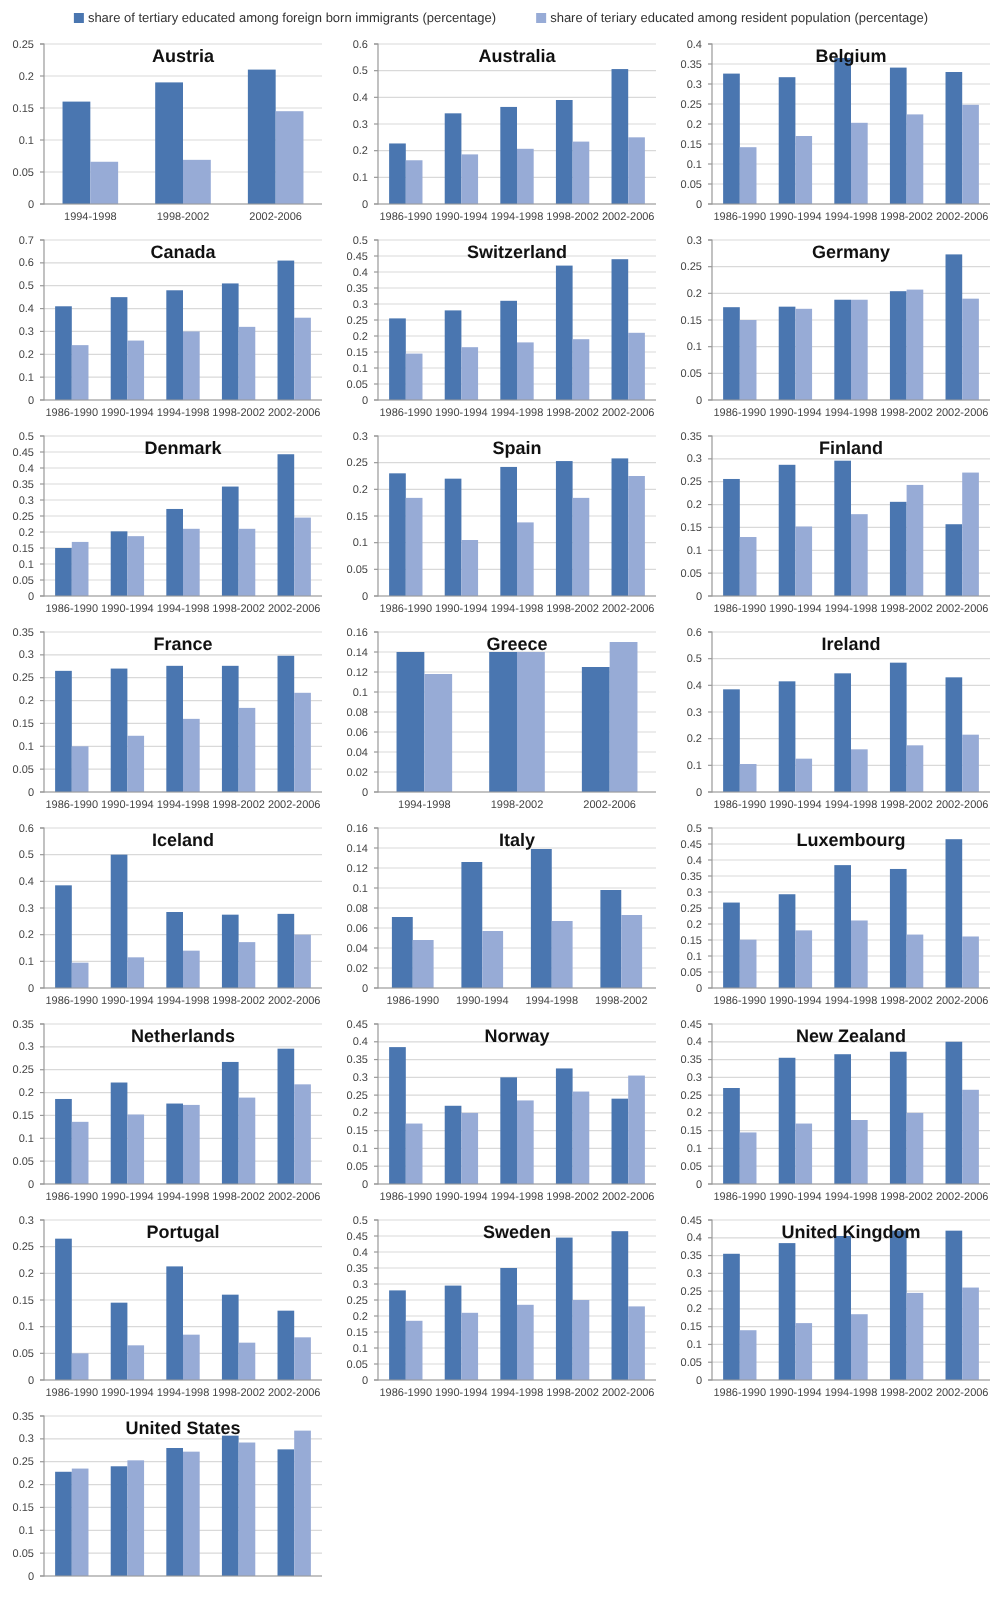 Image resolution: width=1002 pixels, height=1606 pixels. I want to click on chart-title: Ireland, so click(851, 644).